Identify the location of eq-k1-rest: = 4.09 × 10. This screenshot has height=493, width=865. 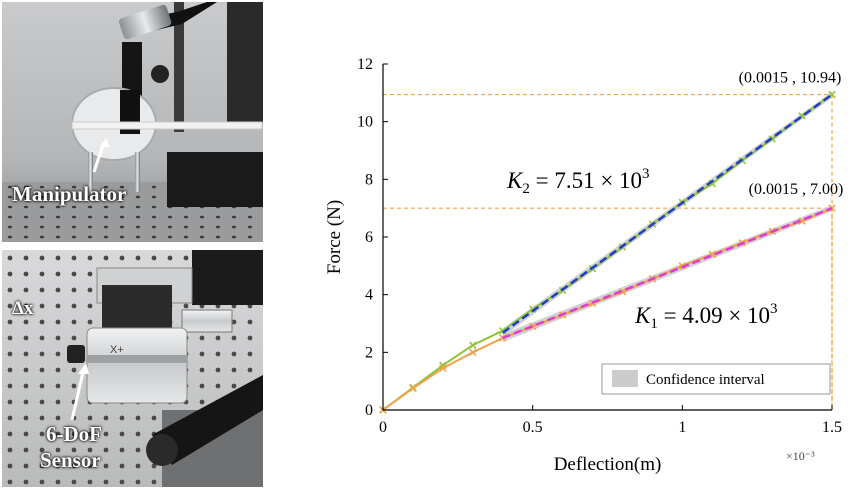
(714, 315).